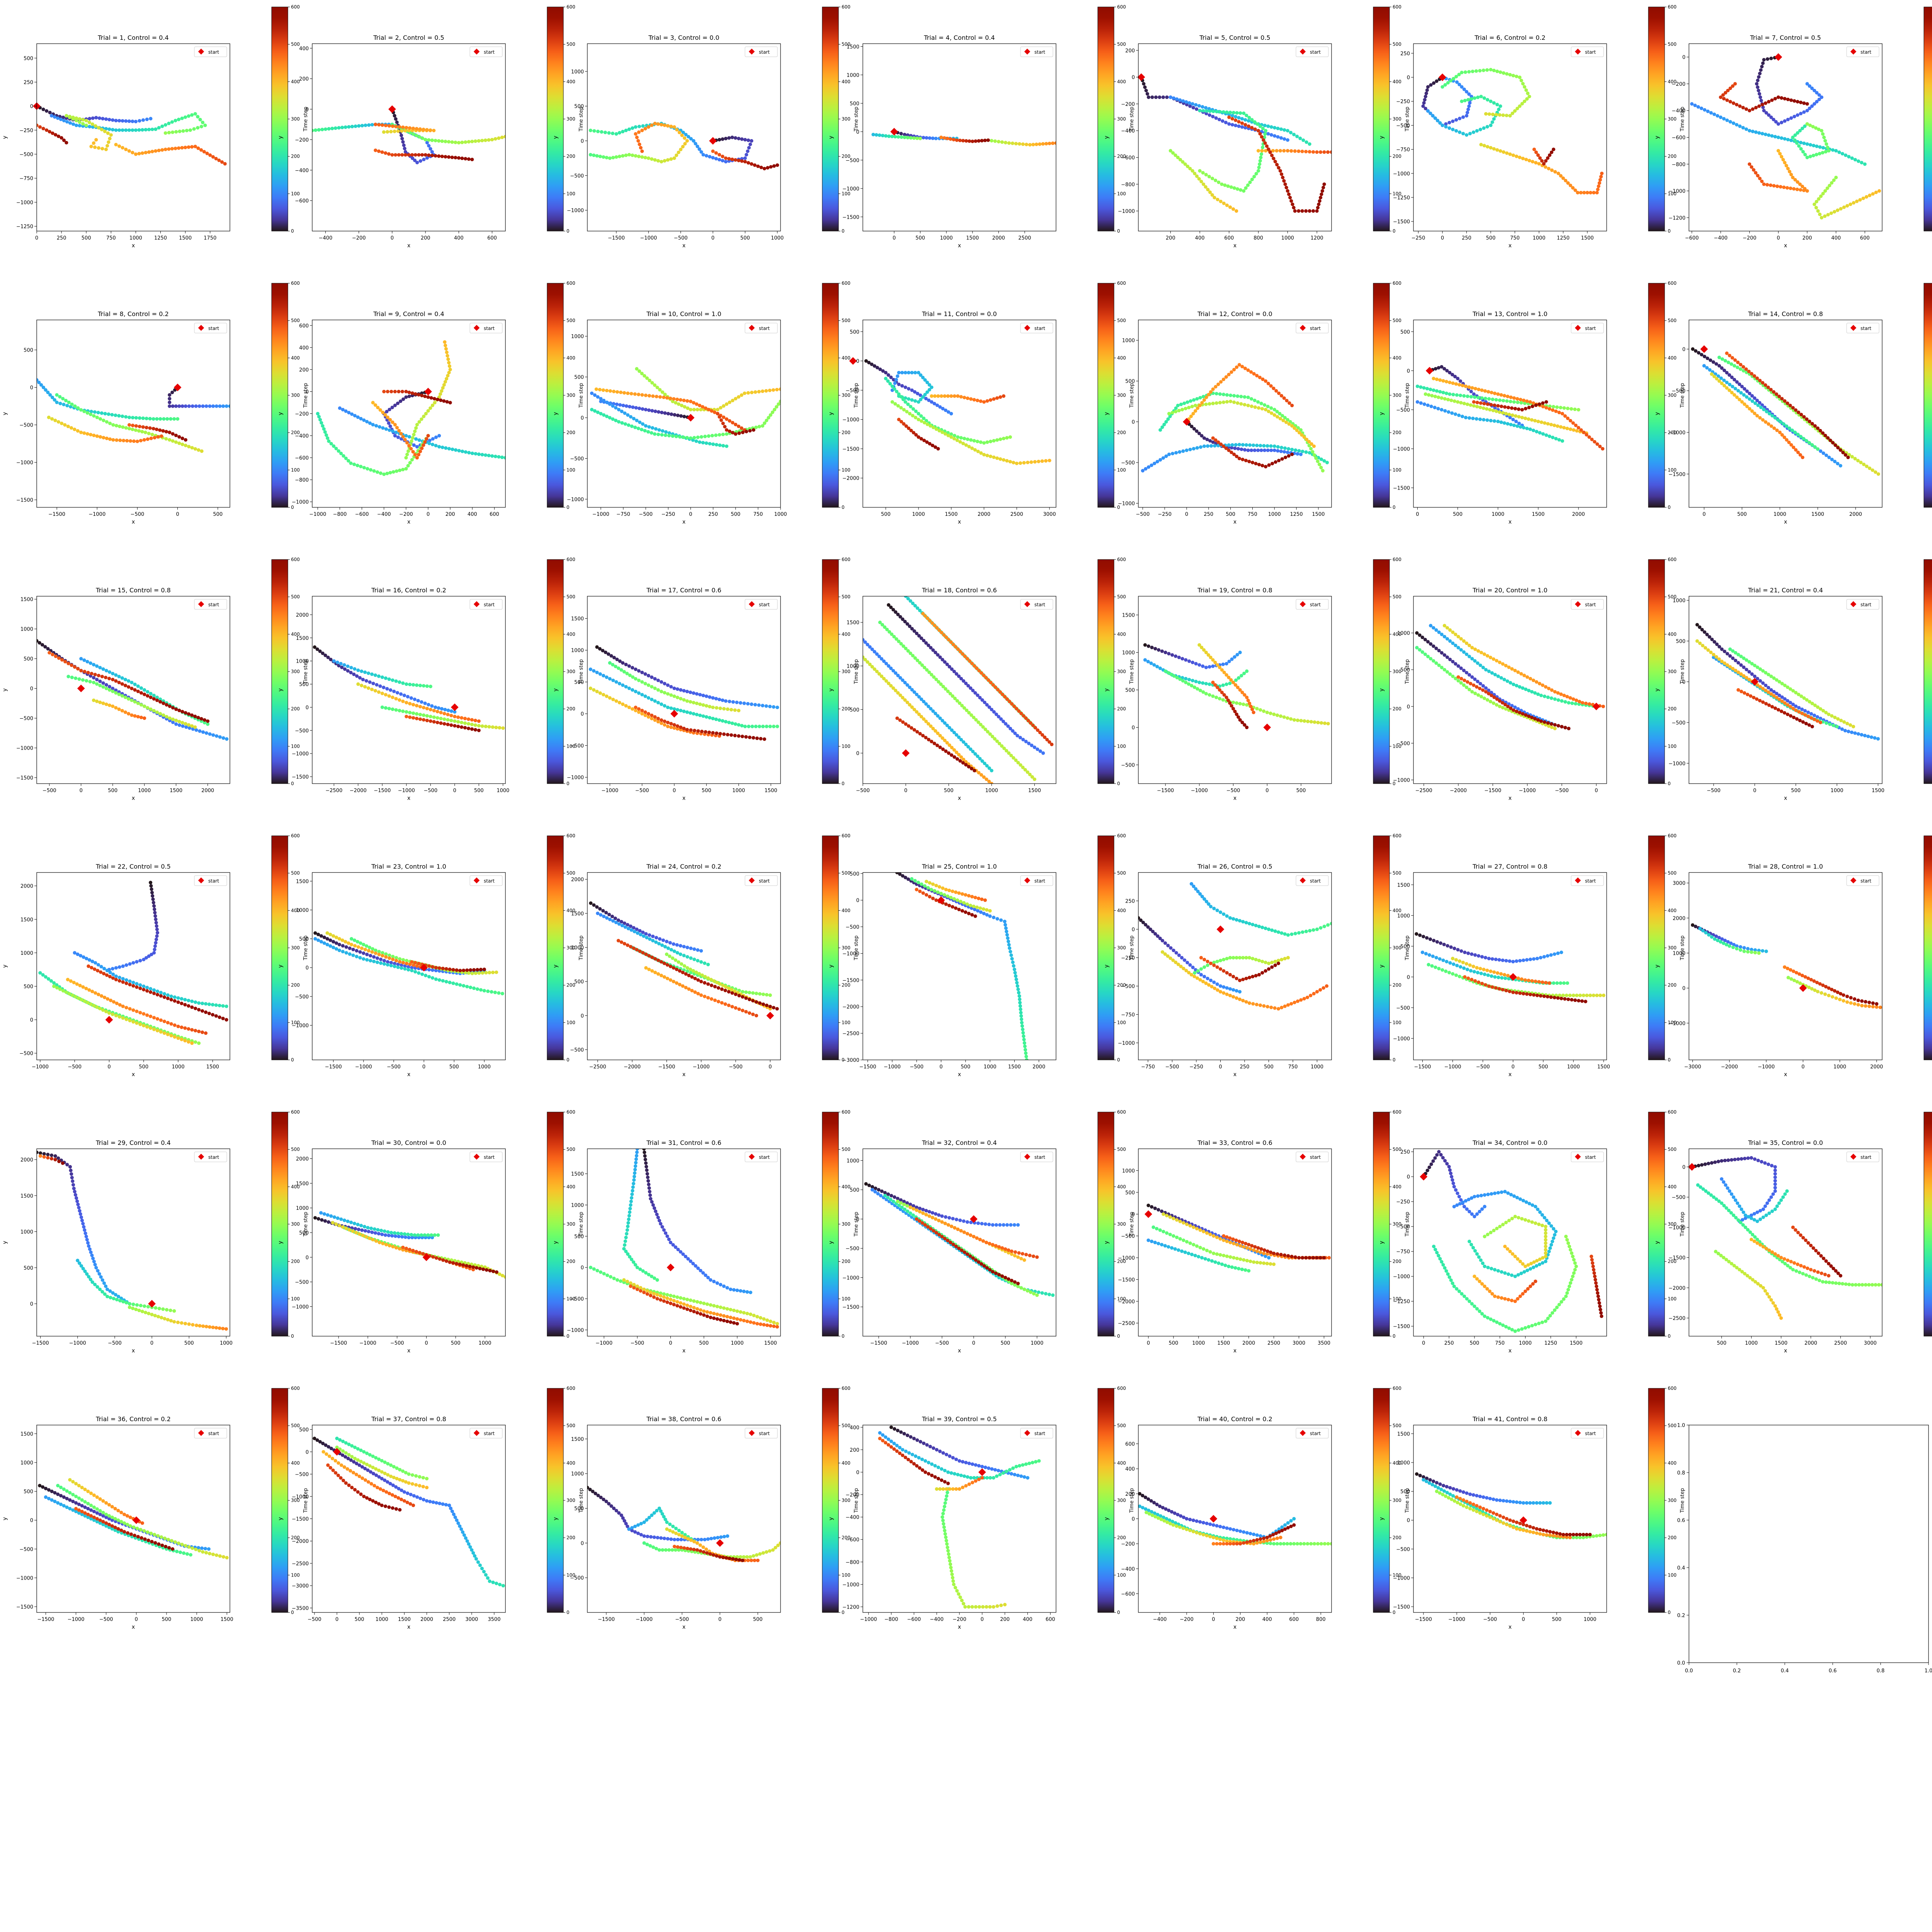  Describe the element at coordinates (1208, 514) in the screenshot. I see `x-tick-label: 250` at that location.